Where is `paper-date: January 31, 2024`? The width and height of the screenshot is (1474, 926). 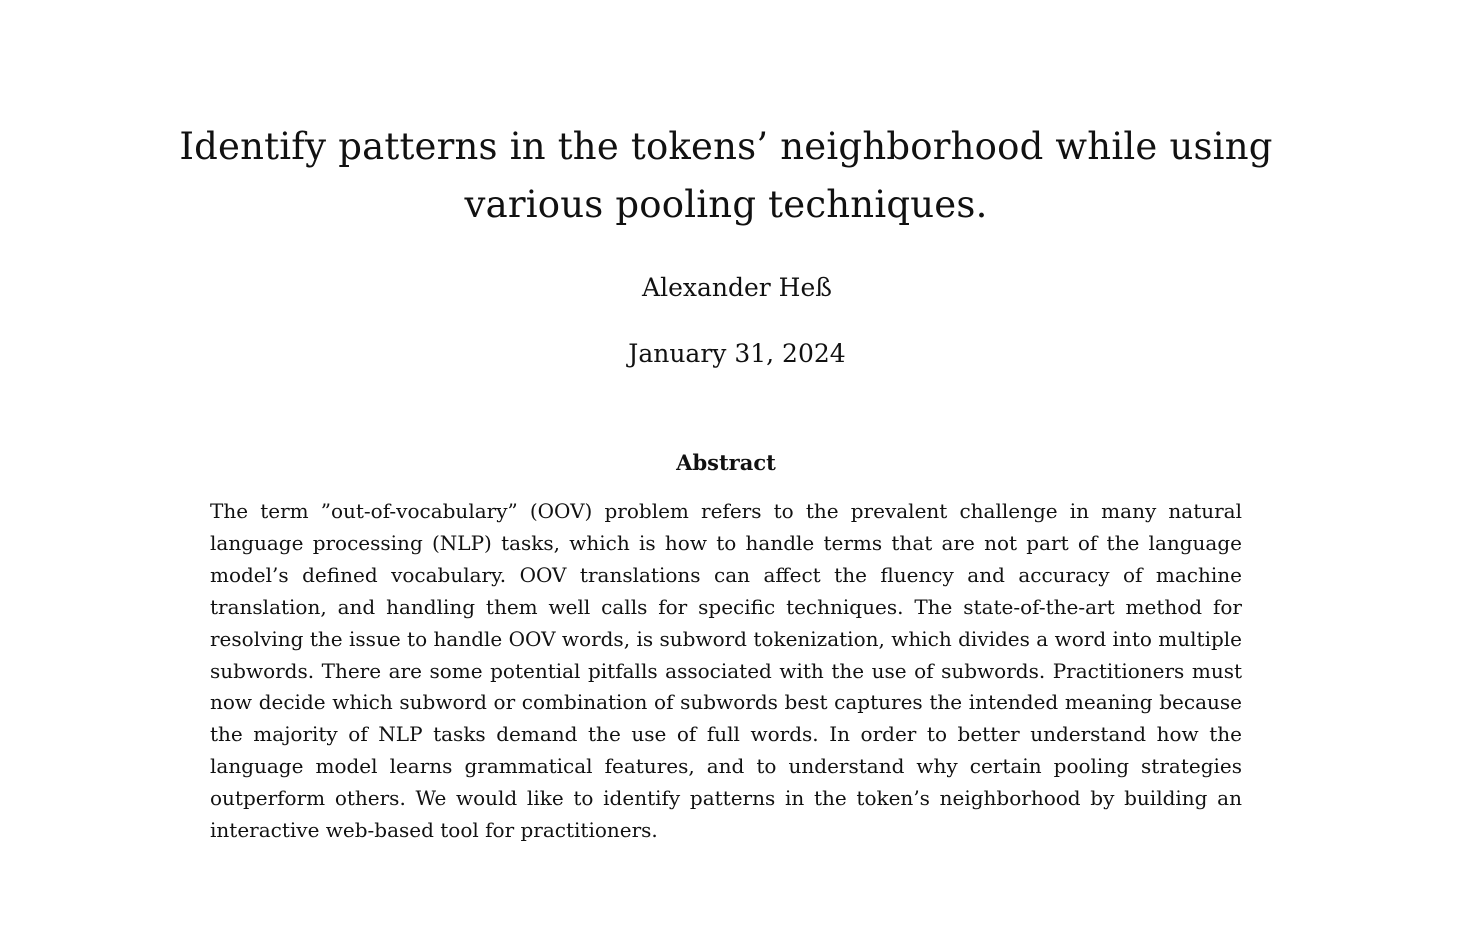
paper-date: January 31, 2024 is located at coordinates (737, 353).